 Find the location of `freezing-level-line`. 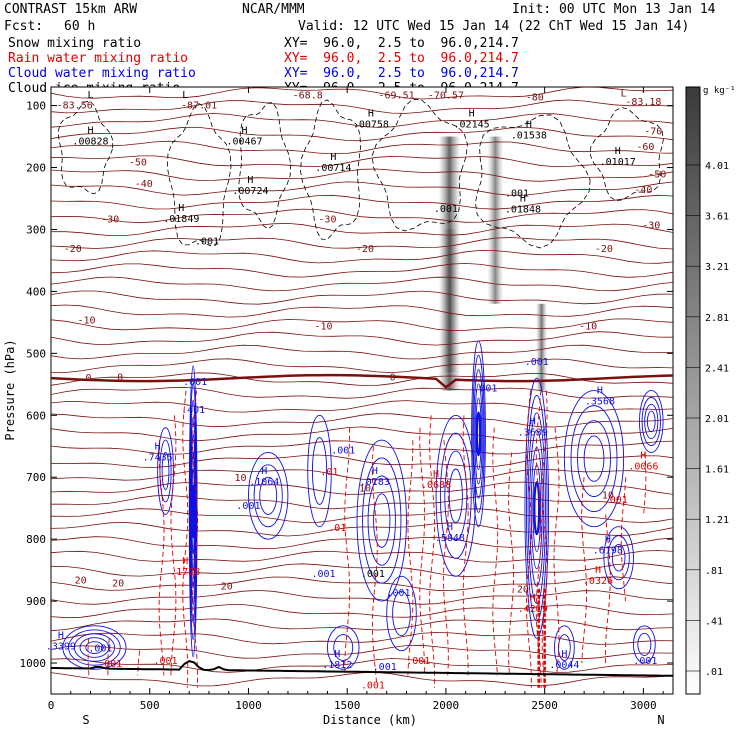

freezing-level-line is located at coordinates (362, 381).